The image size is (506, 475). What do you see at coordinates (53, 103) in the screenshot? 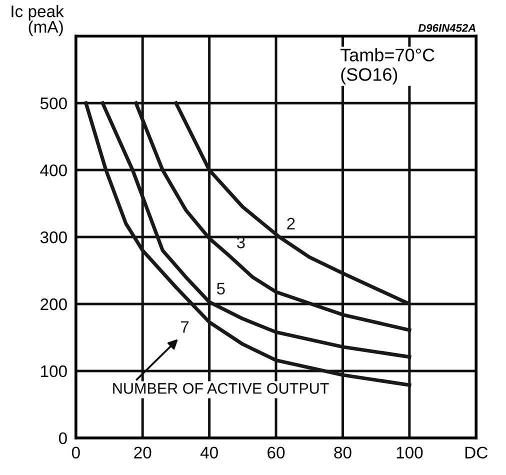
I see `y-tick-label: 500` at bounding box center [53, 103].